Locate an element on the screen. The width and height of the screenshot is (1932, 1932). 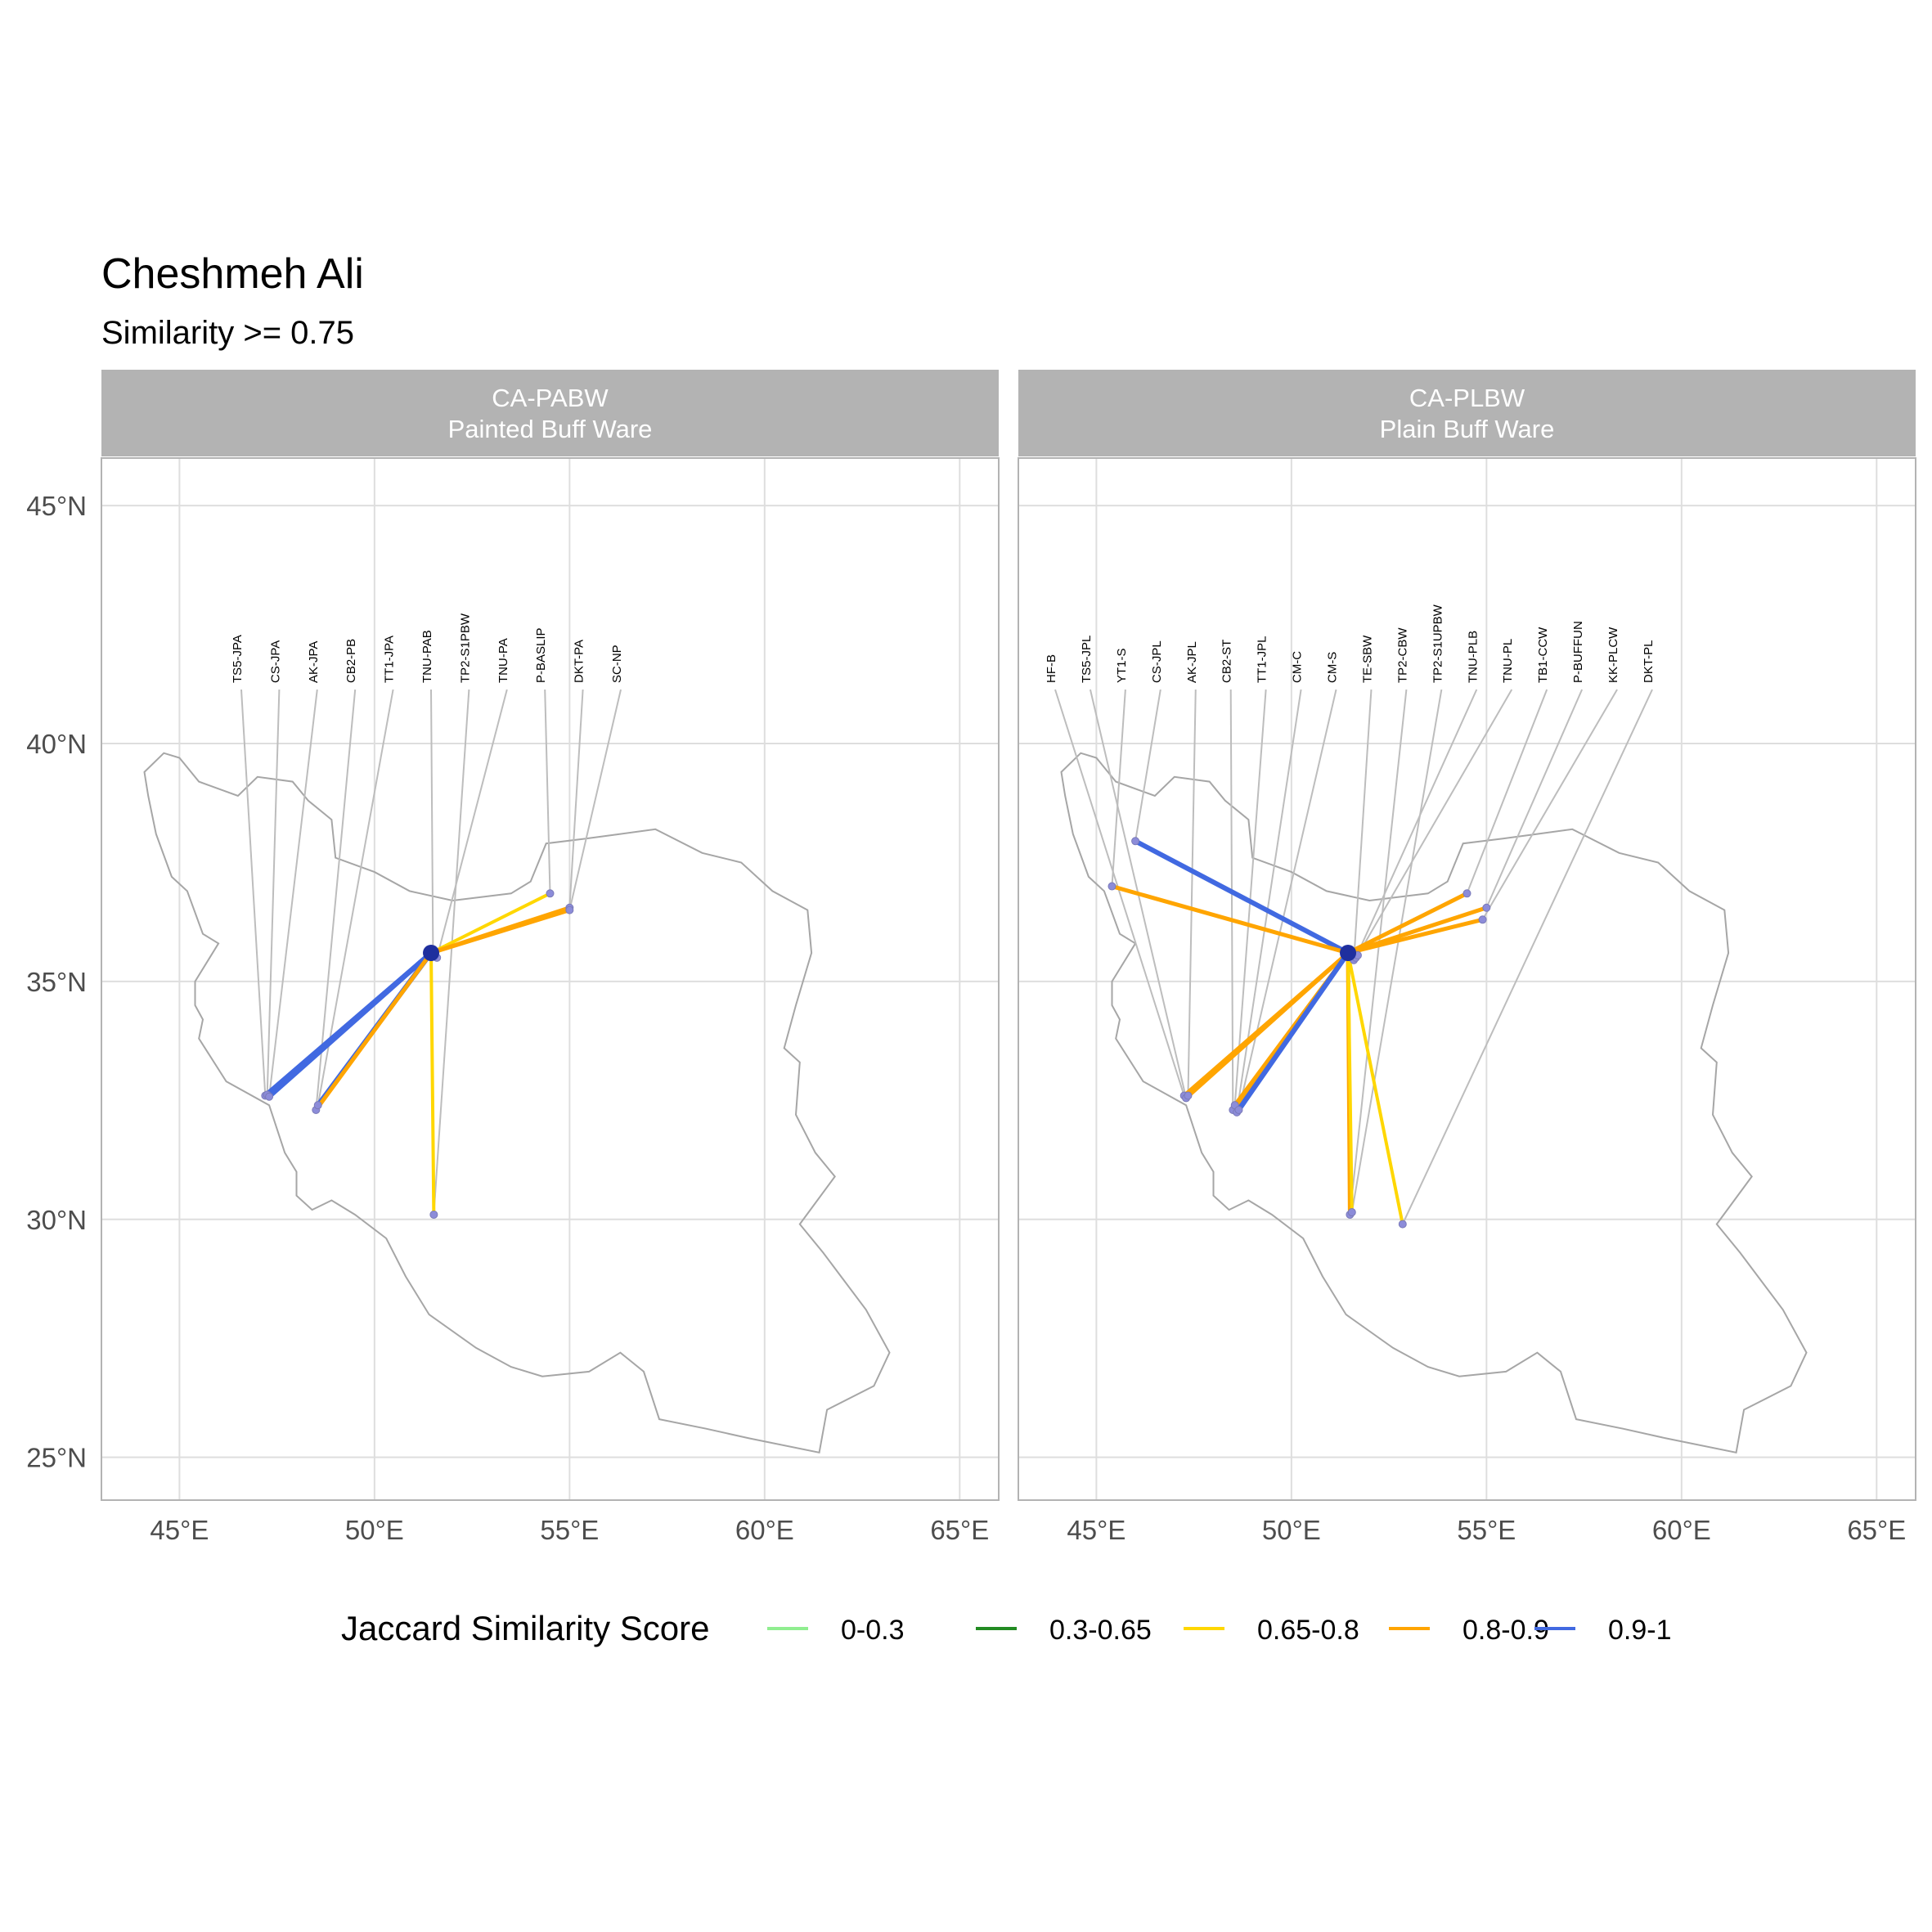
legend-label: 0.65-0.8 is located at coordinates (1308, 1631).